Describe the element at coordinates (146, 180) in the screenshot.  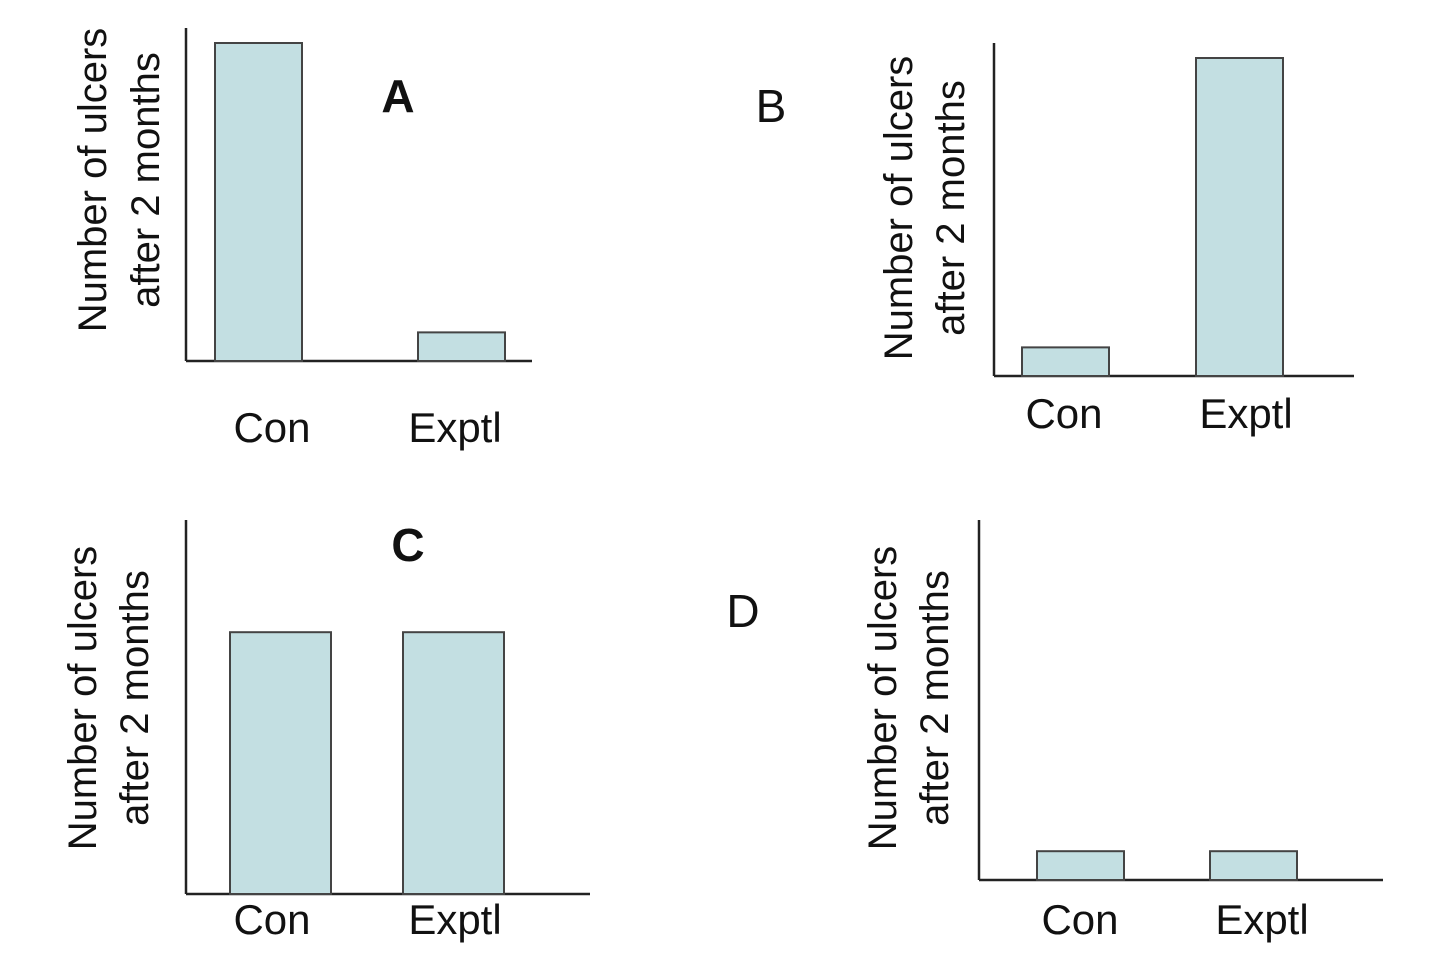
I see `panel-a-y-axis-label-line-2: after 2 months` at that location.